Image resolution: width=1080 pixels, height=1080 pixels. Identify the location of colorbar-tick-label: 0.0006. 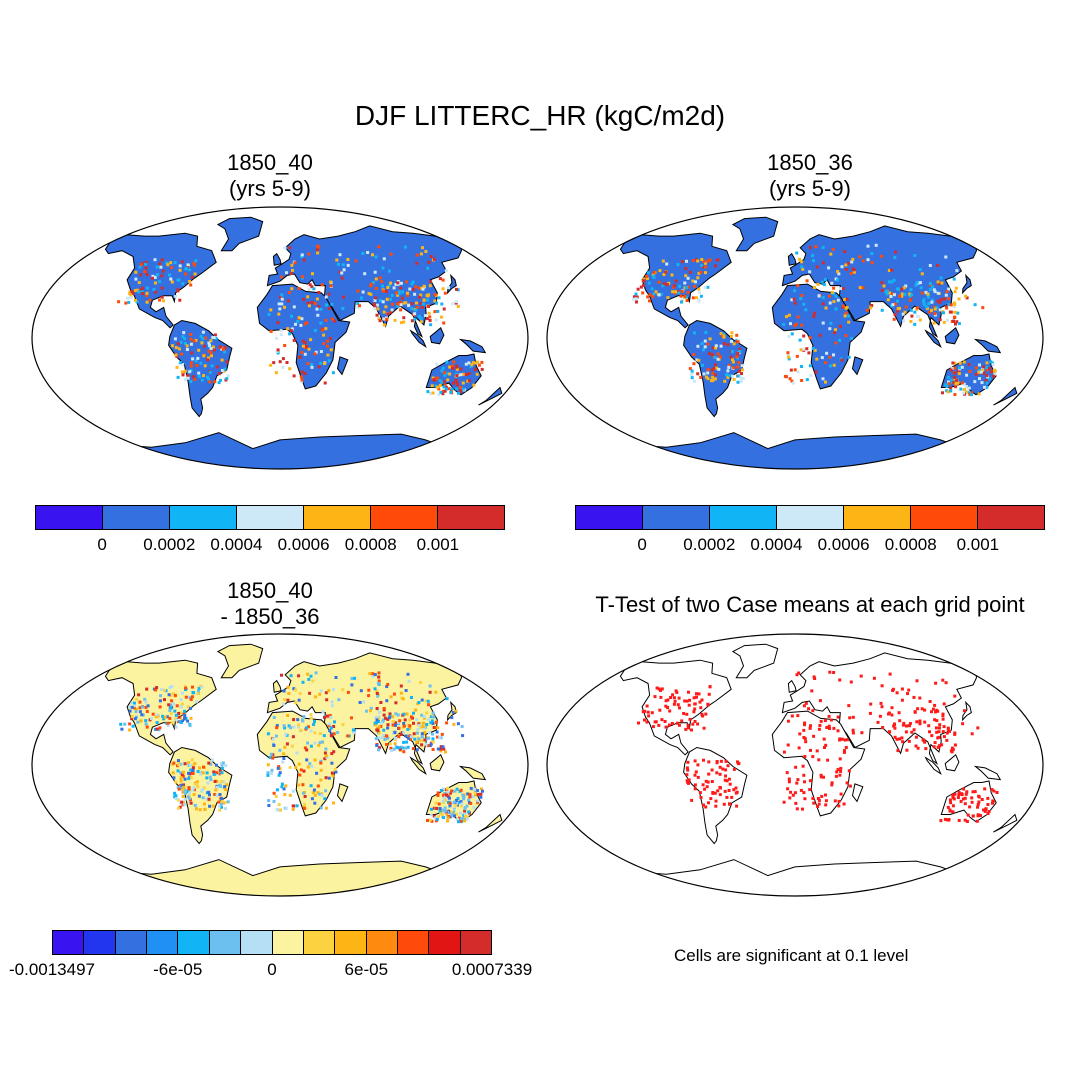
(303, 544).